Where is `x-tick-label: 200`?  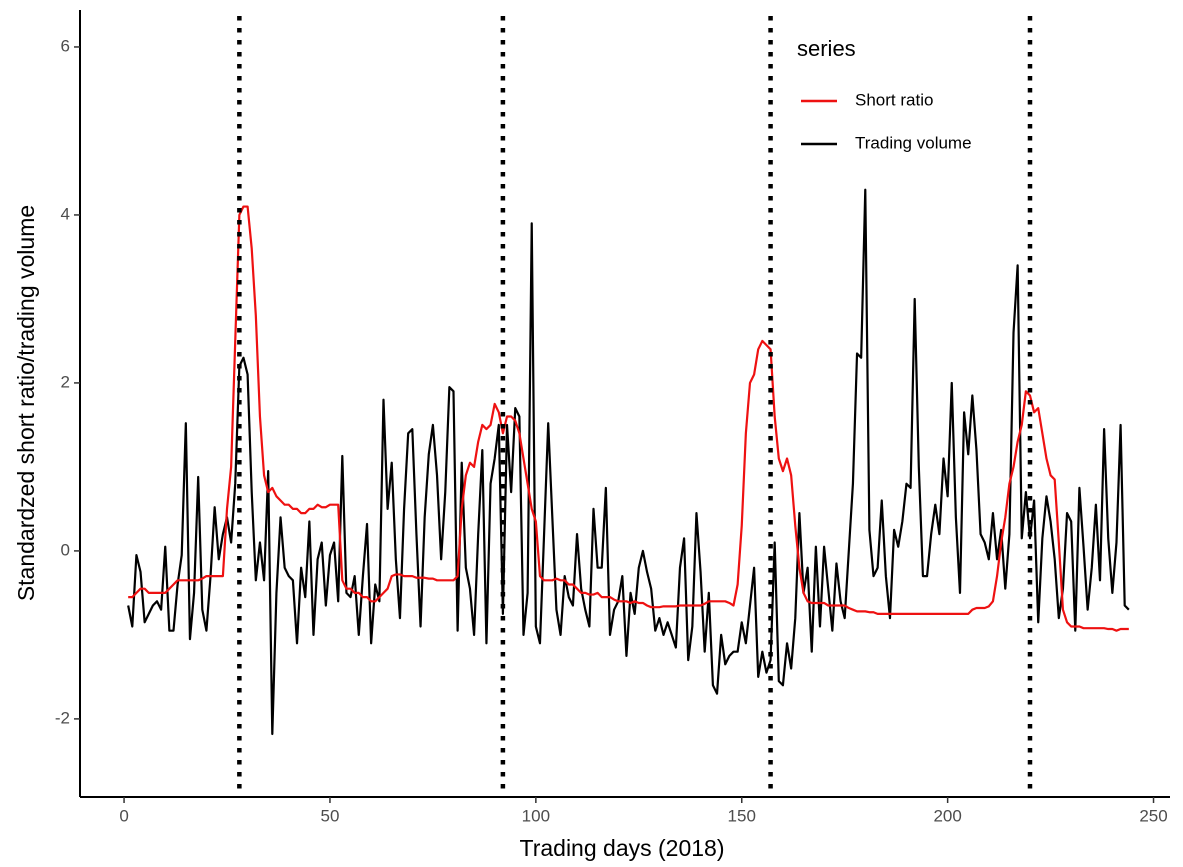 x-tick-label: 200 is located at coordinates (947, 815).